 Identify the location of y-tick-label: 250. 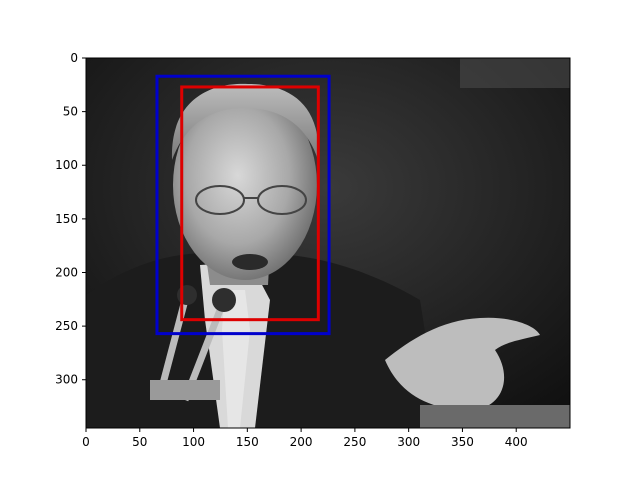
(66, 326).